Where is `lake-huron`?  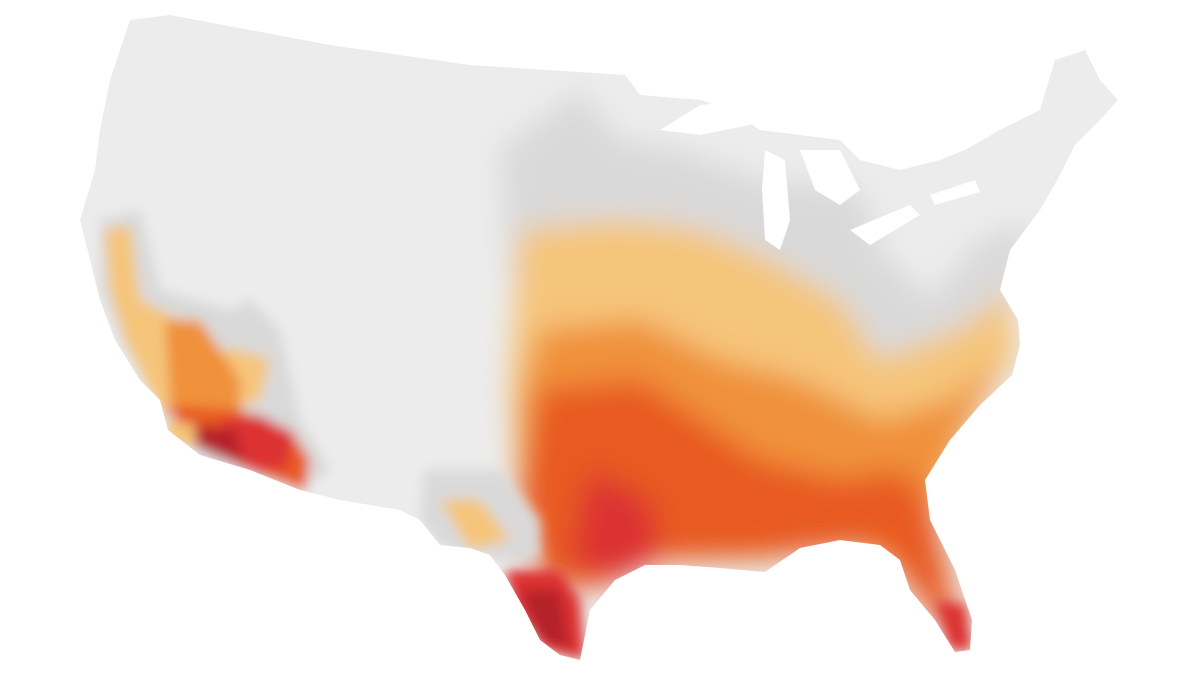
lake-huron is located at coordinates (830, 177).